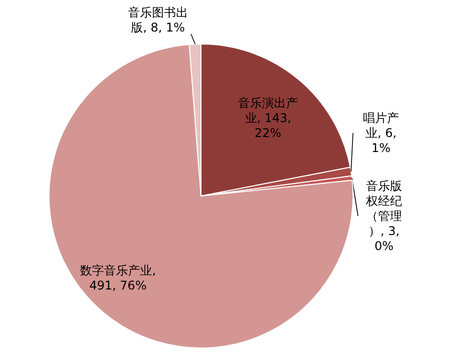 The height and width of the screenshot is (354, 451). I want to click on slice-label: 音乐演出产业, 143, 22%, so click(268, 118).